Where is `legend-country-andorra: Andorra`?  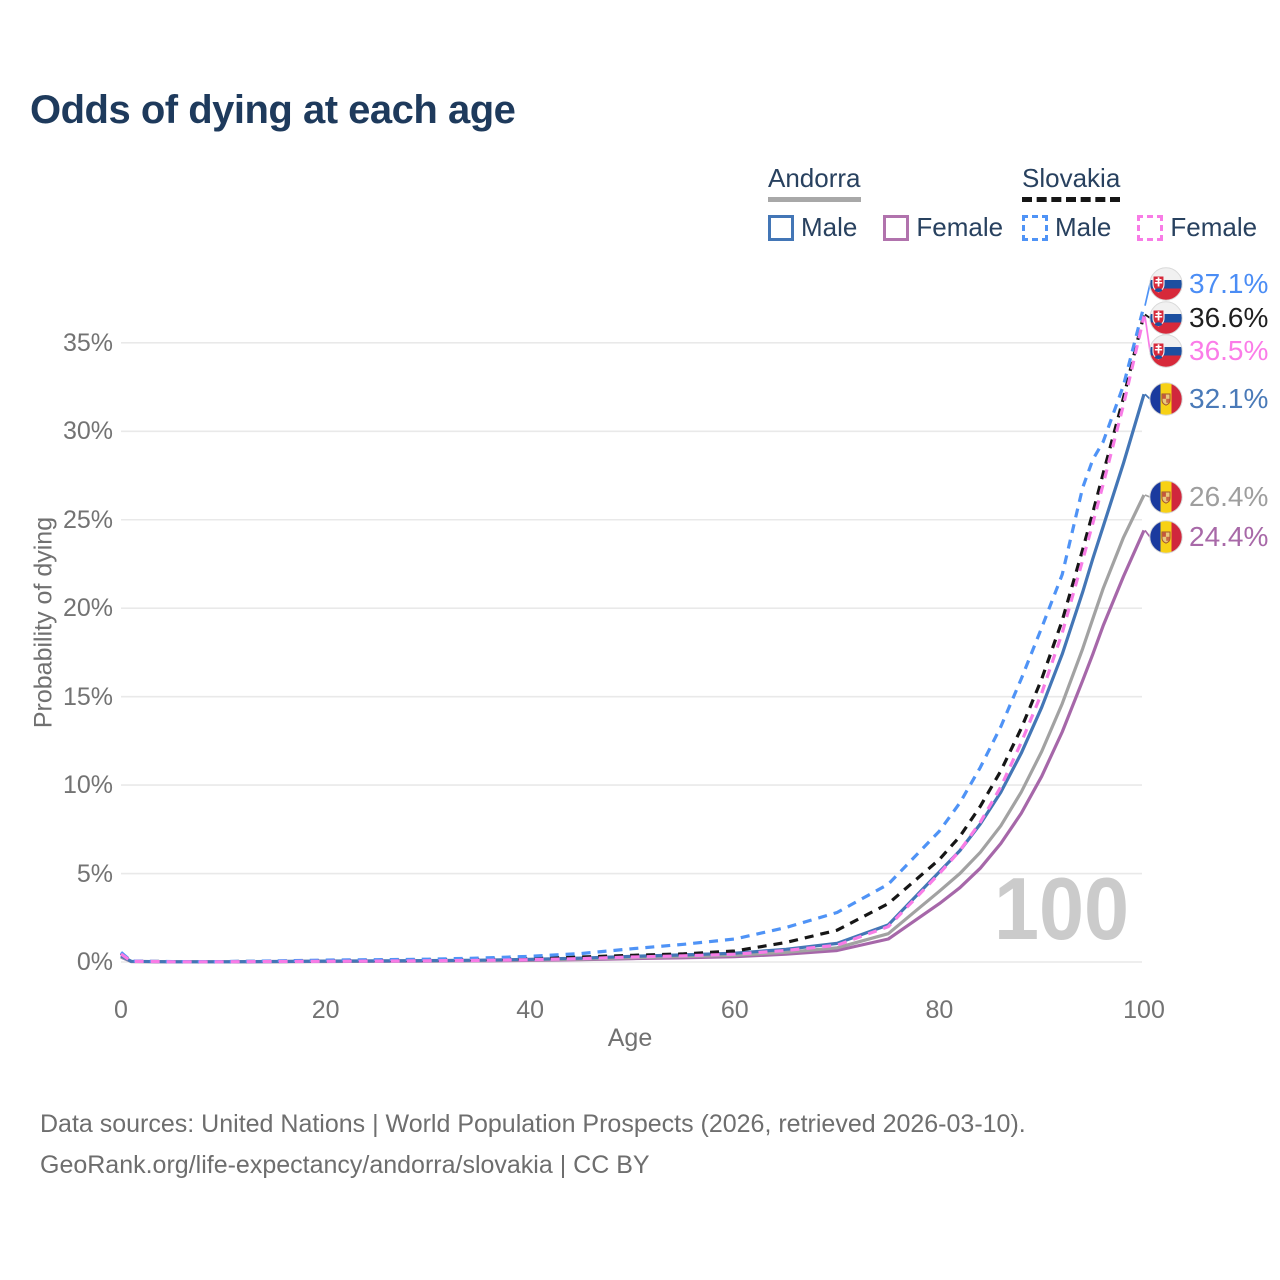 legend-country-andorra: Andorra is located at coordinates (814, 182).